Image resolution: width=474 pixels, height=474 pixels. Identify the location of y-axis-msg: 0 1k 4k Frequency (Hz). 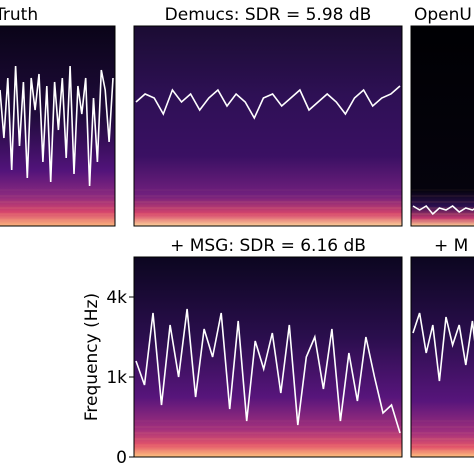
(108, 378).